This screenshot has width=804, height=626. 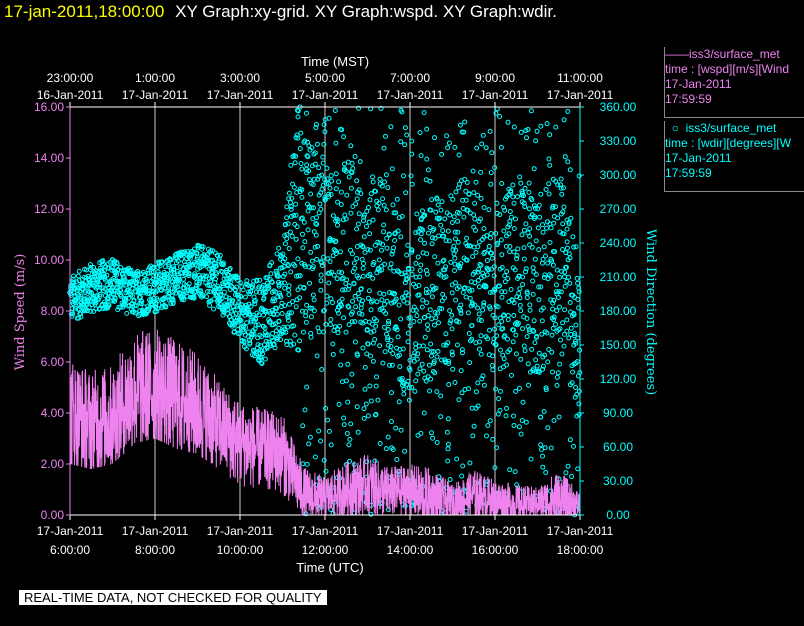 What do you see at coordinates (722, 54) in the screenshot?
I see `legend-wspd-name: ——iss3/surface_met` at bounding box center [722, 54].